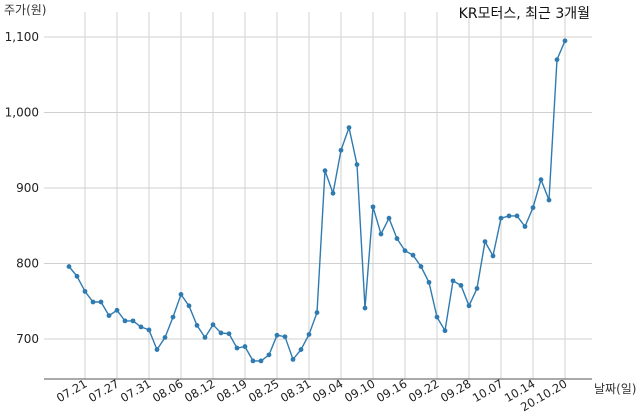 The height and width of the screenshot is (419, 640). I want to click on x-tick-label: 08.19, so click(232, 390).